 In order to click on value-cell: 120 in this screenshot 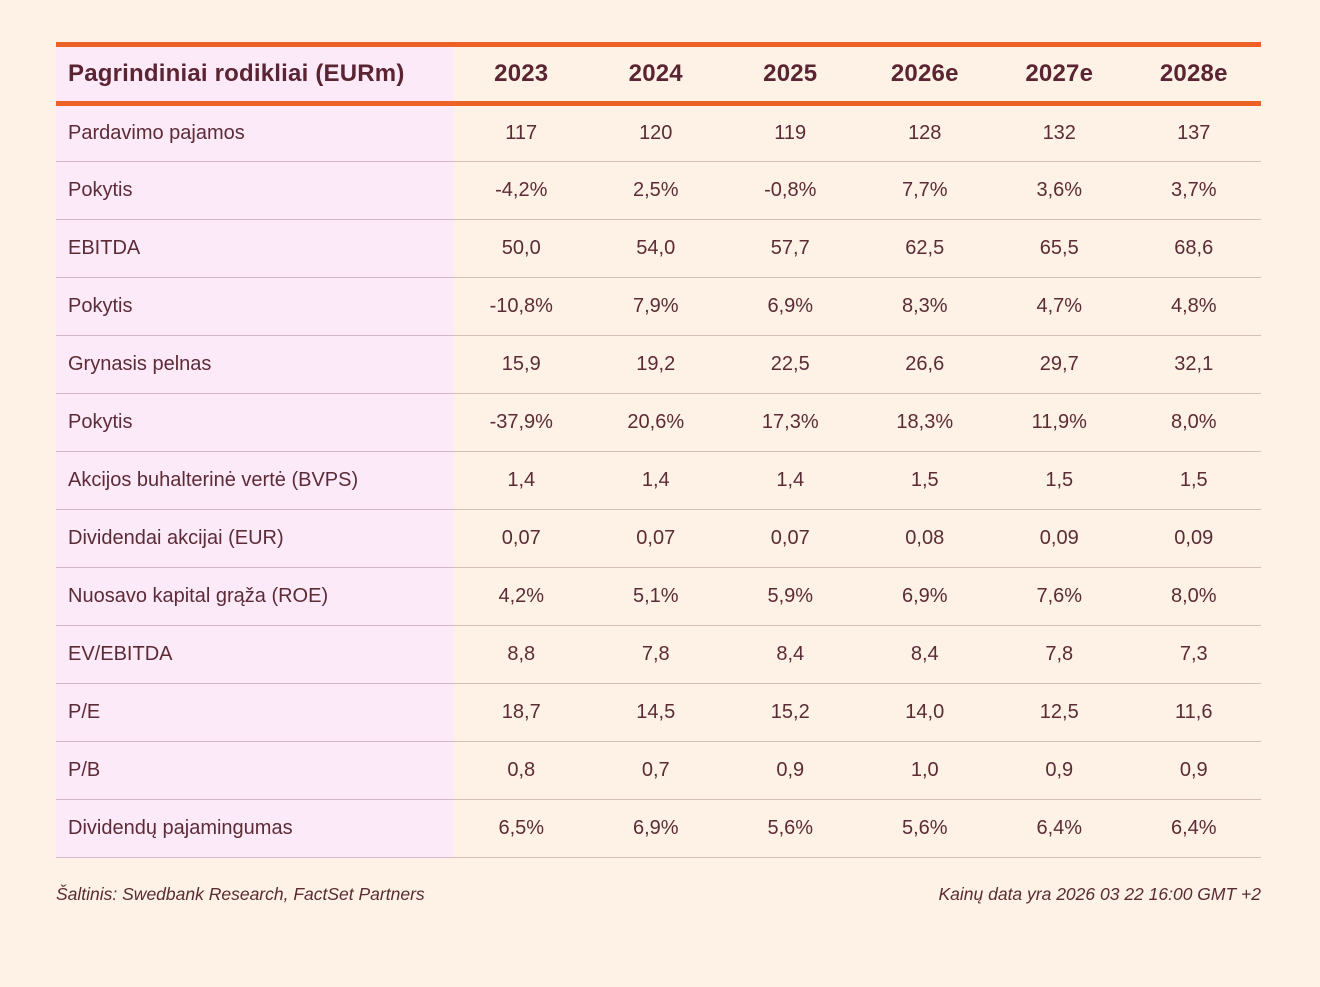, I will do `click(655, 132)`.